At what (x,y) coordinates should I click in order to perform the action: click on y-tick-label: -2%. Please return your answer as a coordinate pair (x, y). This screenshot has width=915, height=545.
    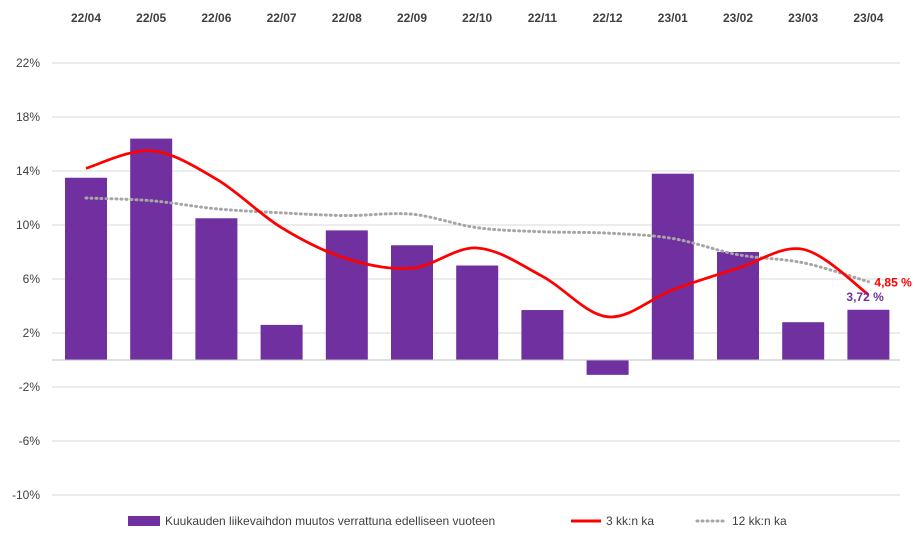
    Looking at the image, I should click on (30, 387).